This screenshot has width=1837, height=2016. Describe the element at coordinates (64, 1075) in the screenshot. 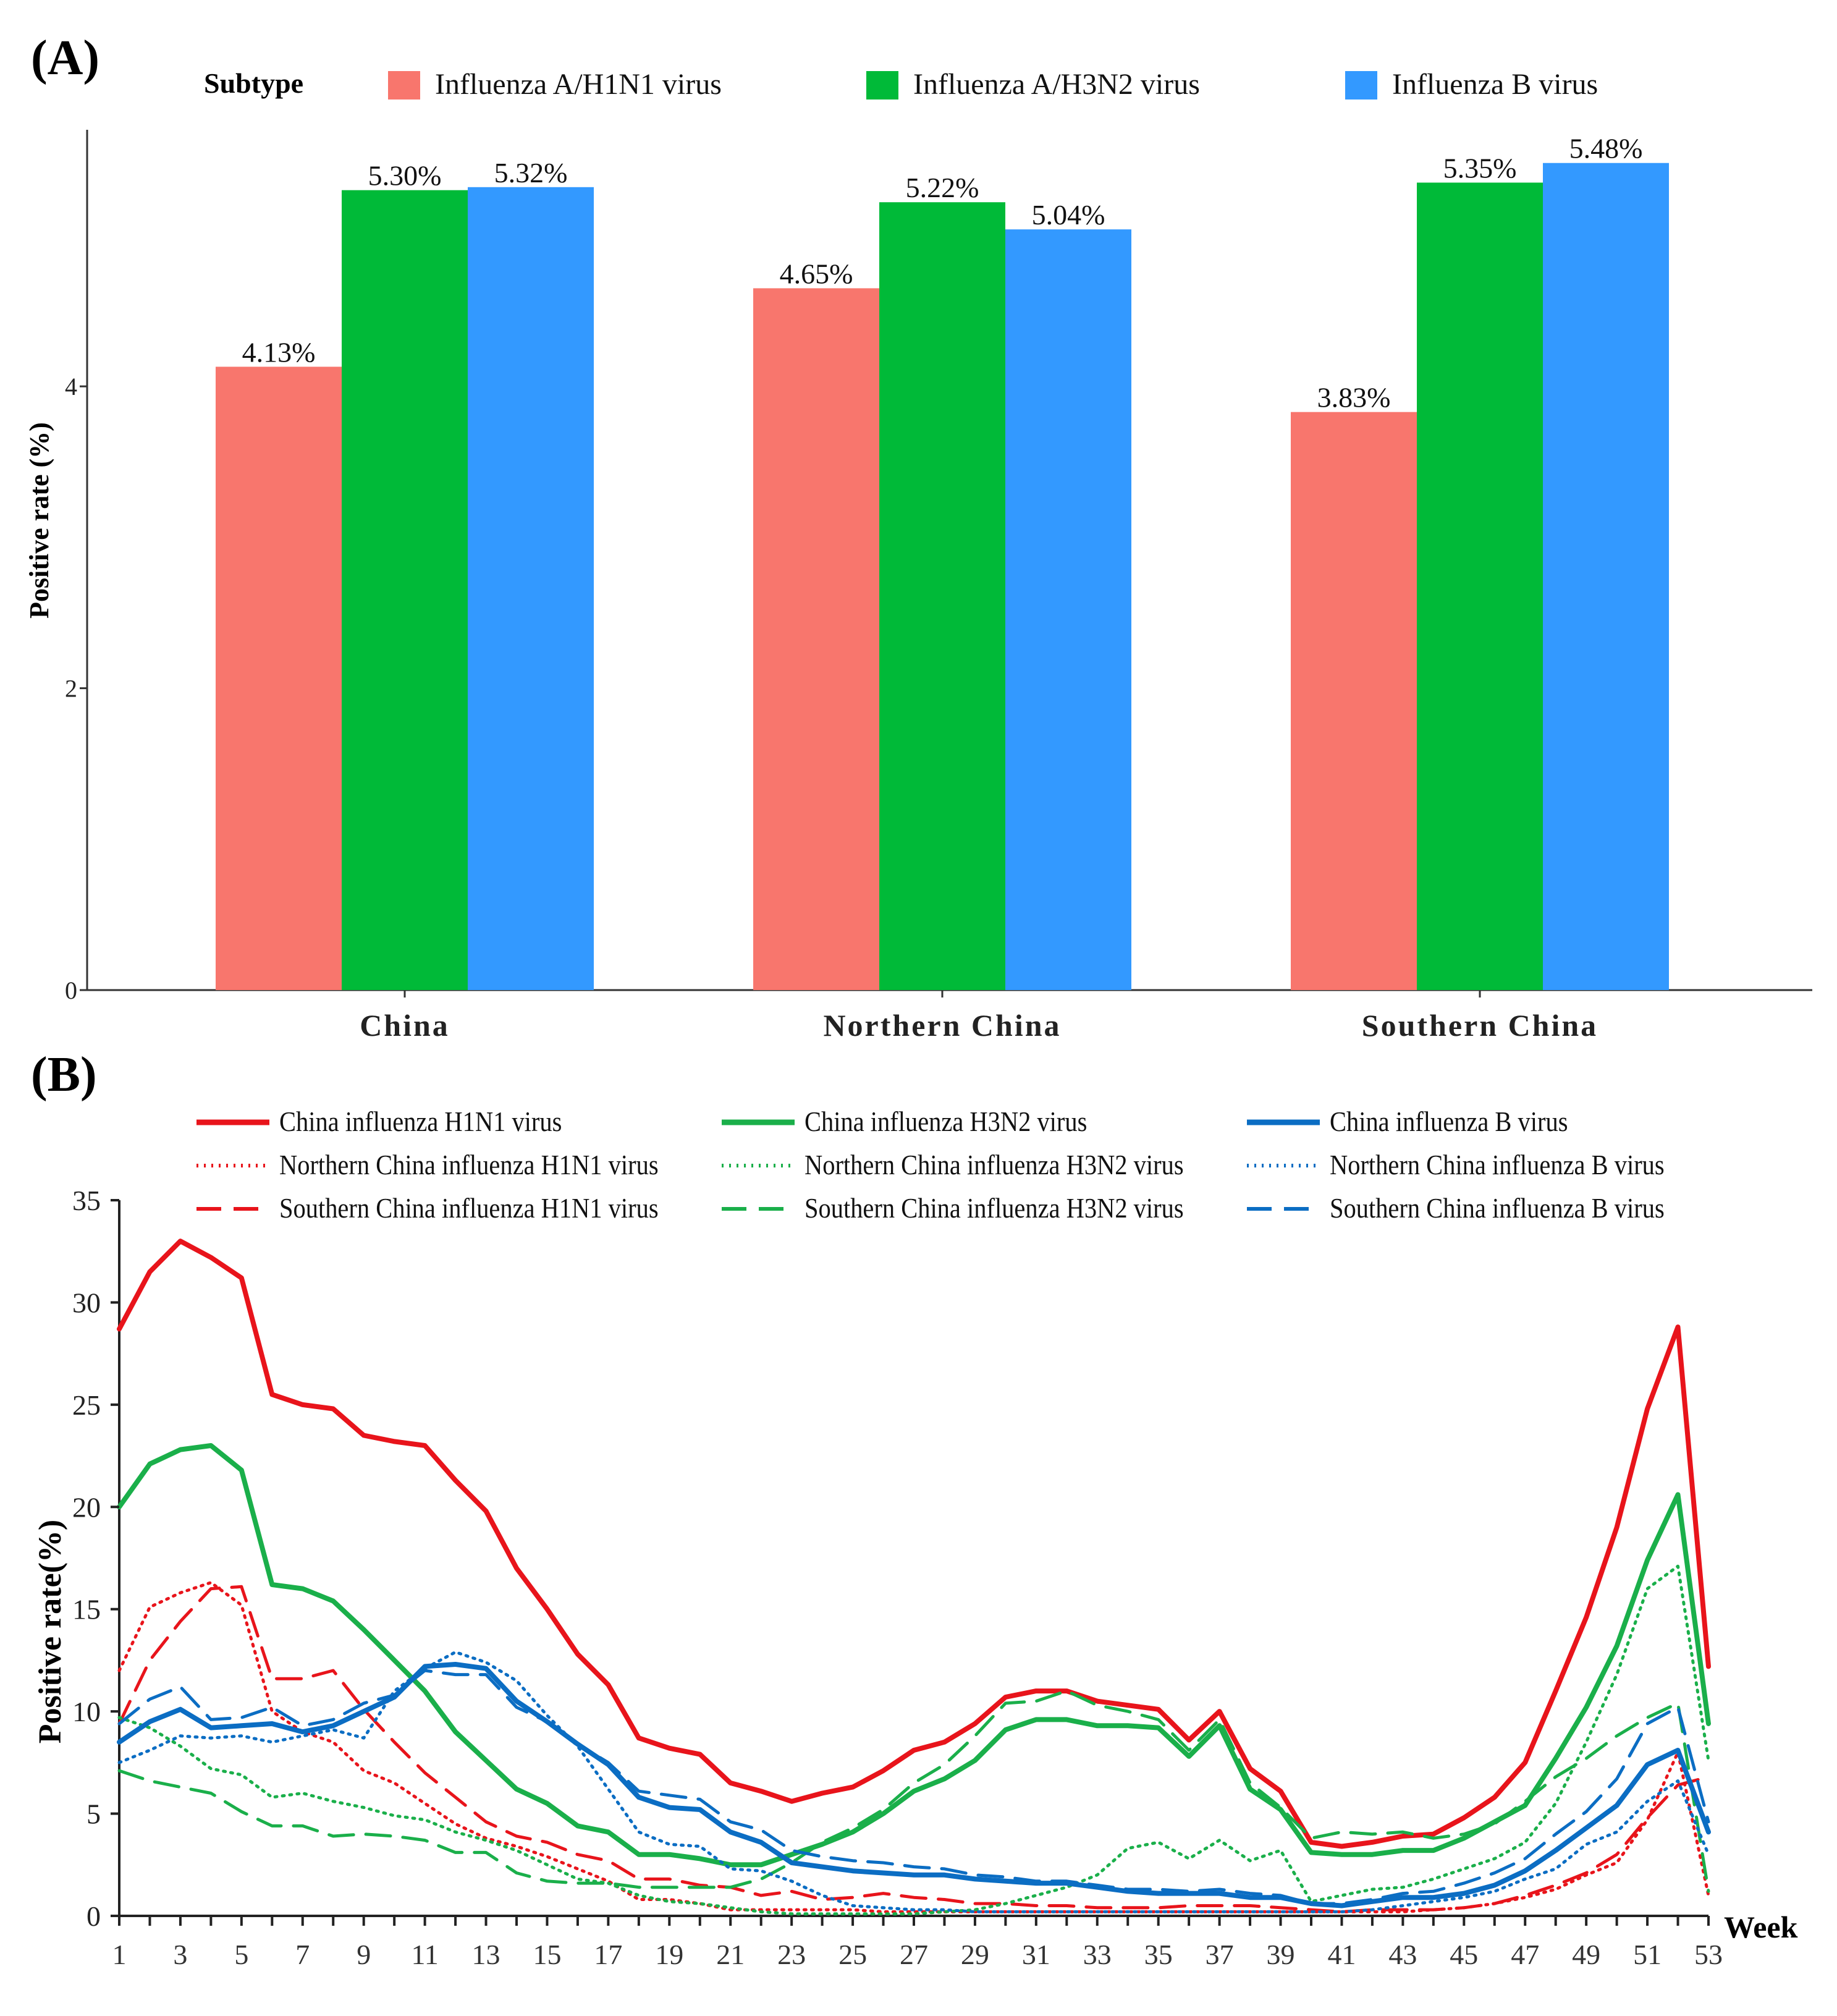

I see `panel-b-label: (B)` at that location.